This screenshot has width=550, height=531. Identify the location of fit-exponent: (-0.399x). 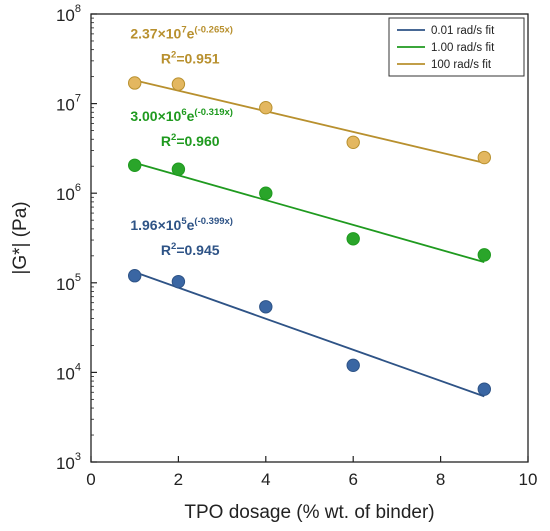
(213, 221).